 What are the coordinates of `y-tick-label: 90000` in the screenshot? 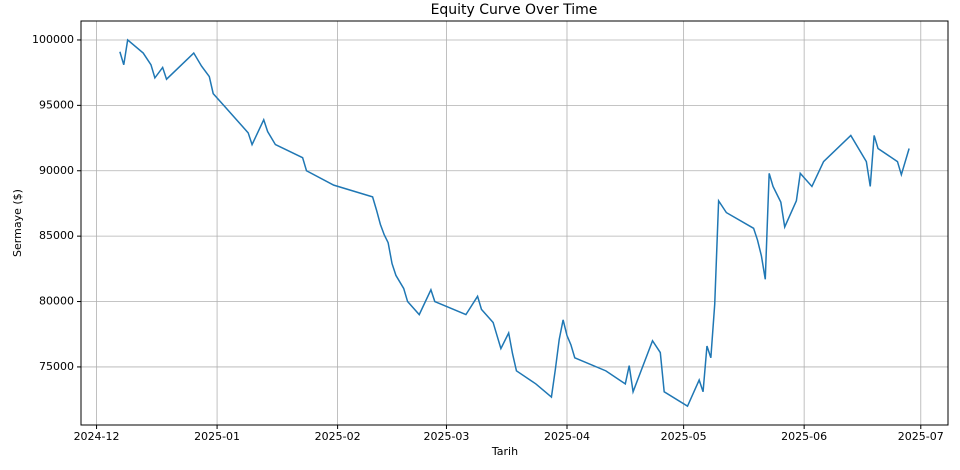 It's located at (56, 170).